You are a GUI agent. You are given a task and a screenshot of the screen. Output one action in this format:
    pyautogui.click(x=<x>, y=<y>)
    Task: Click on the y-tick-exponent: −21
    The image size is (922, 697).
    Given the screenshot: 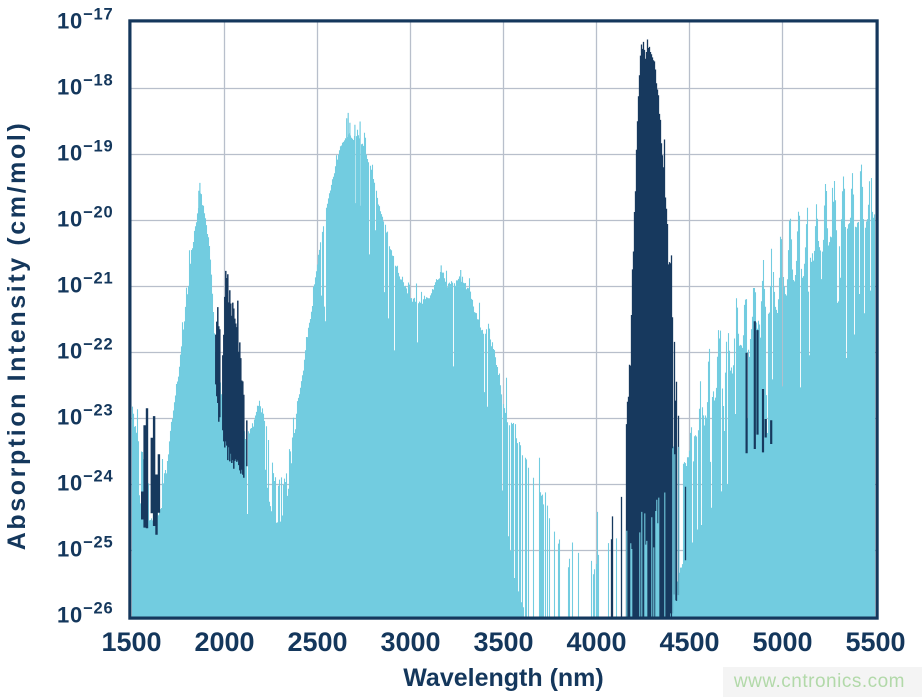 What is the action you would take?
    pyautogui.click(x=98, y=279)
    